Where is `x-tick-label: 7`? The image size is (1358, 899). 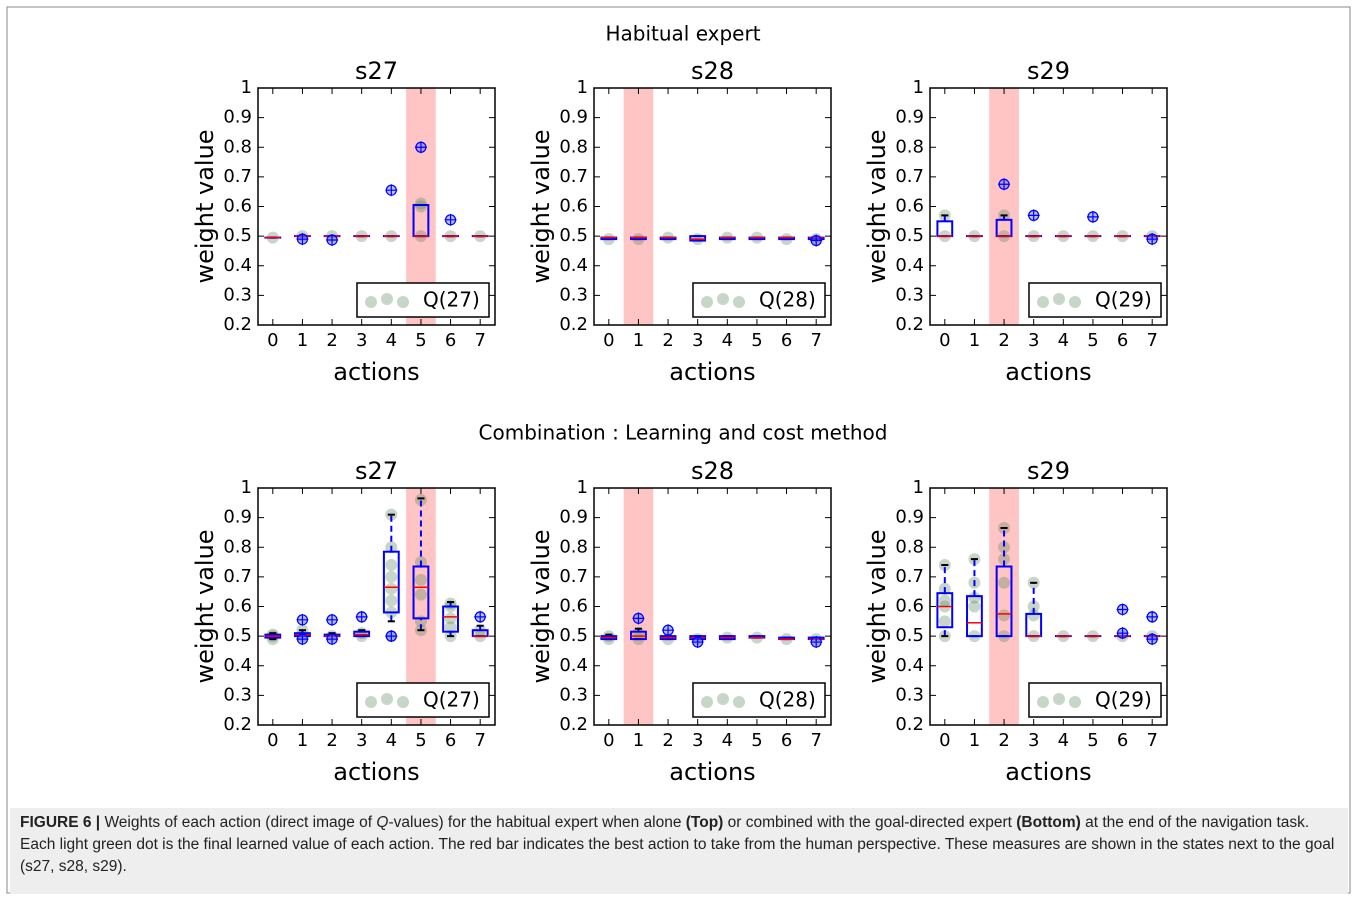 x-tick-label: 7 is located at coordinates (815, 340).